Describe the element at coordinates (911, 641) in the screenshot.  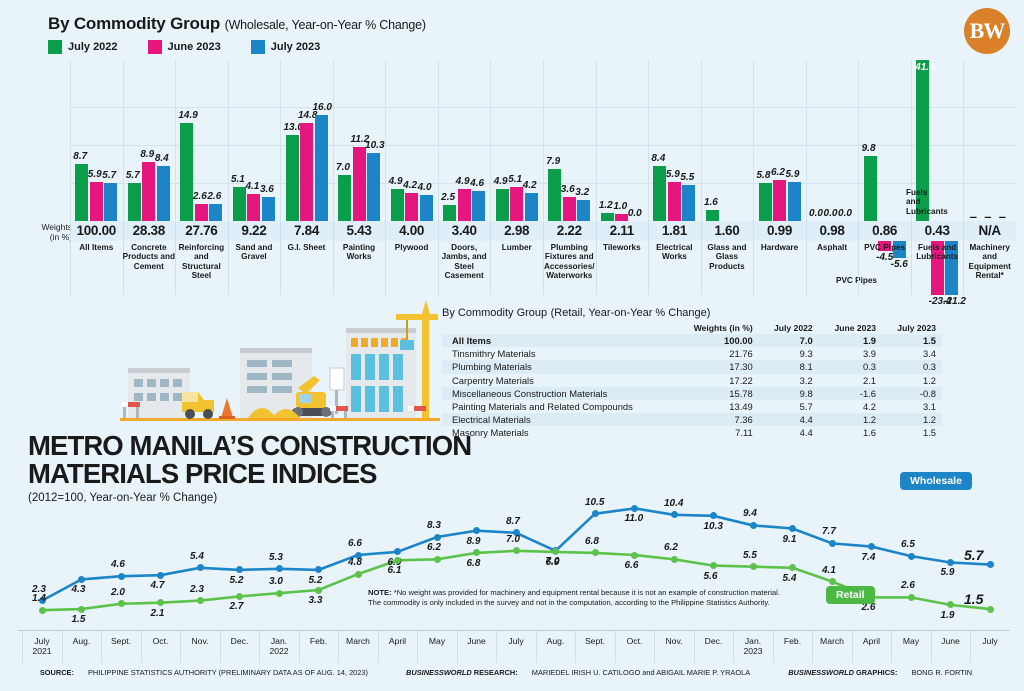
I see `x-axis-label: May` at that location.